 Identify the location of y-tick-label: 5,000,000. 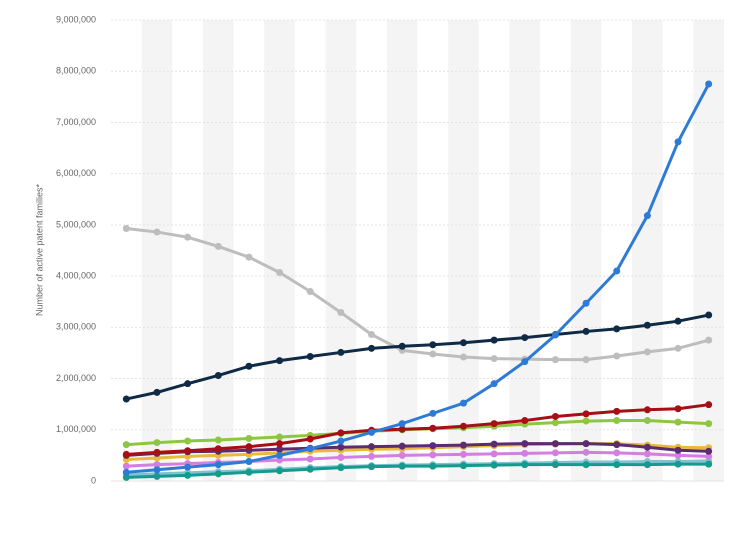
(76, 224).